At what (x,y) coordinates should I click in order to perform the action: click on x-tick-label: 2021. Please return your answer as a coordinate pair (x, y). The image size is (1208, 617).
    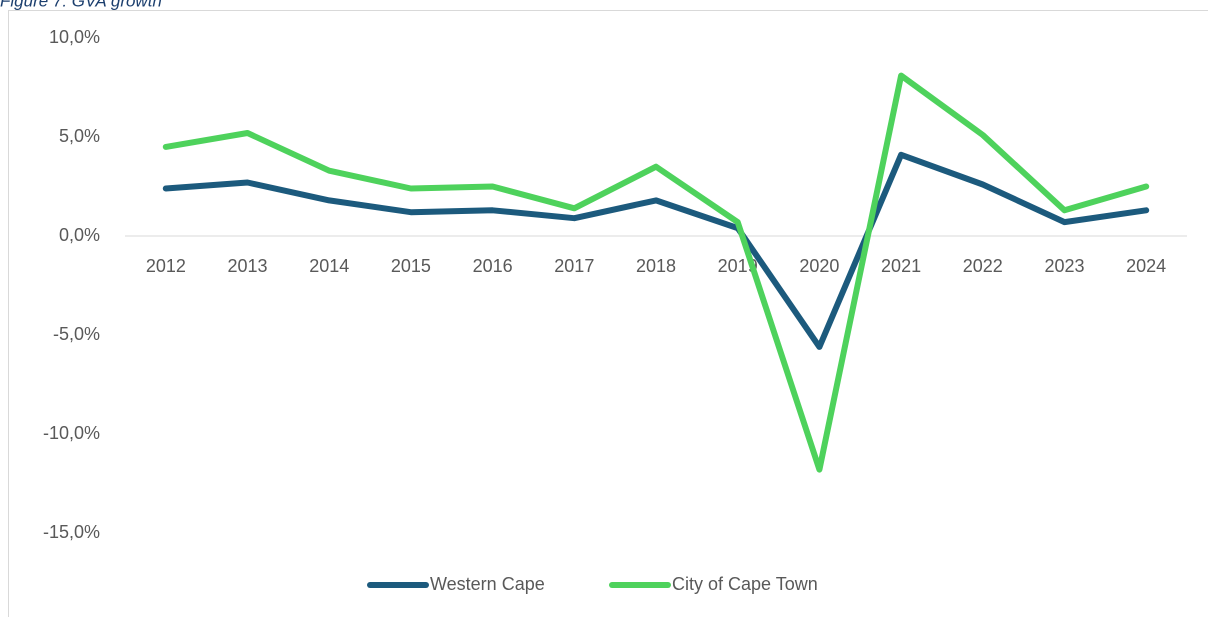
    Looking at the image, I should click on (901, 266).